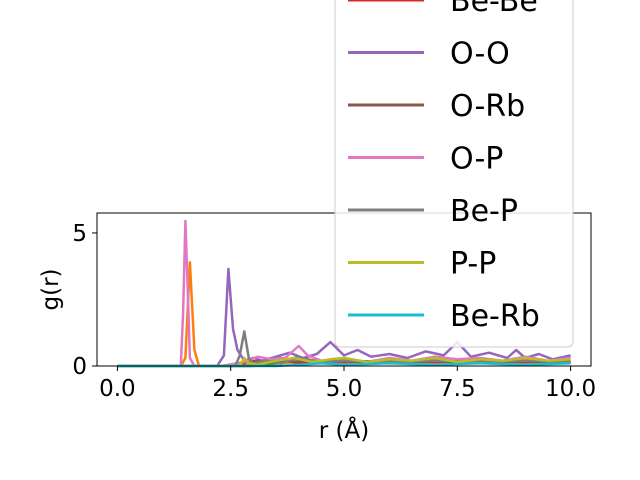 Image resolution: width=640 pixels, height=480 pixels. I want to click on legend-label: O-Rb, so click(487, 106).